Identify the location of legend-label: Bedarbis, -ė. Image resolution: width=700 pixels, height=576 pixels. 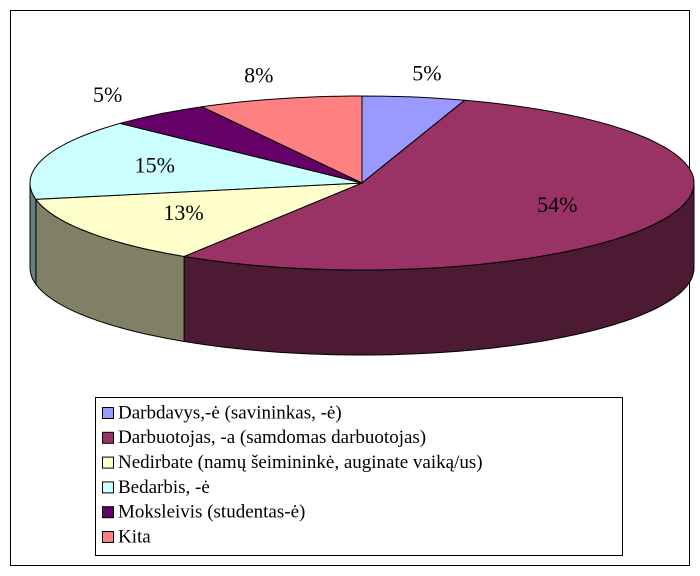
(164, 487).